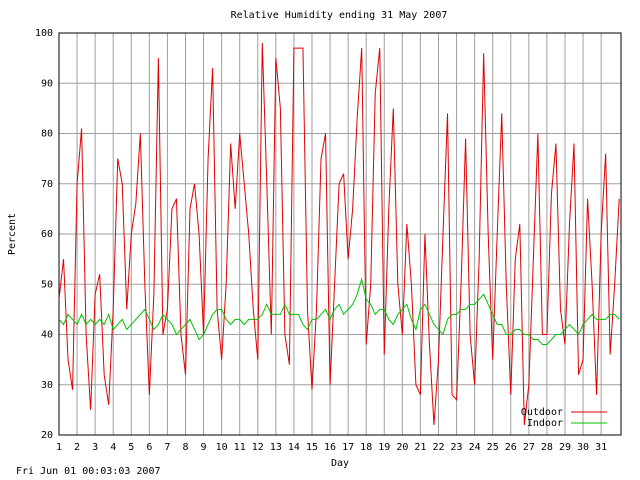 This screenshot has height=480, width=640. I want to click on data-line, so click(339, 311).